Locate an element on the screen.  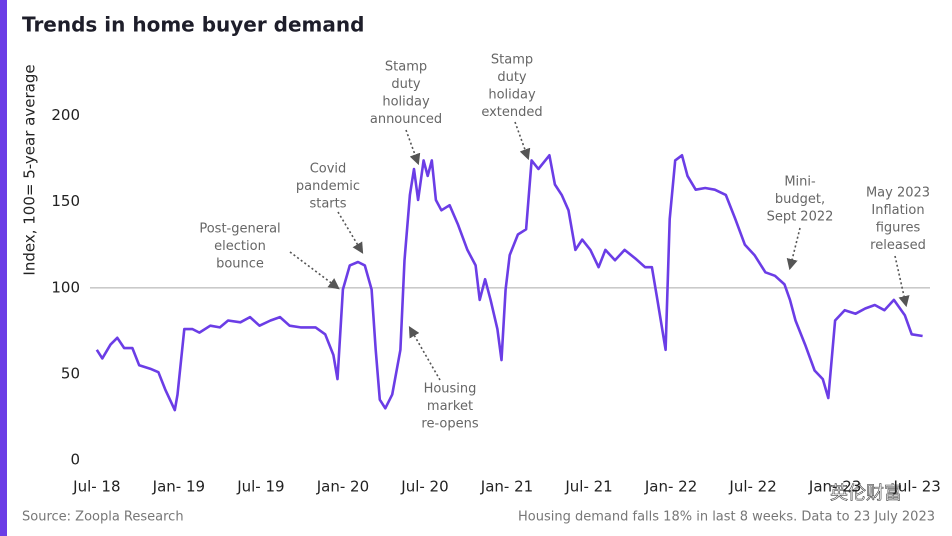
annotation-text: Housing is located at coordinates (450, 389).